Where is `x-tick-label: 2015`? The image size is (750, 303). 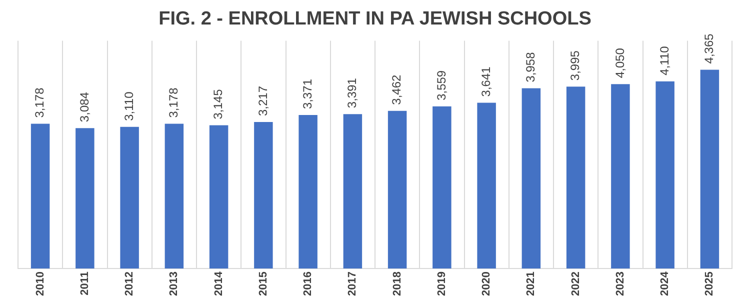
x-tick-label: 2015 is located at coordinates (263, 284).